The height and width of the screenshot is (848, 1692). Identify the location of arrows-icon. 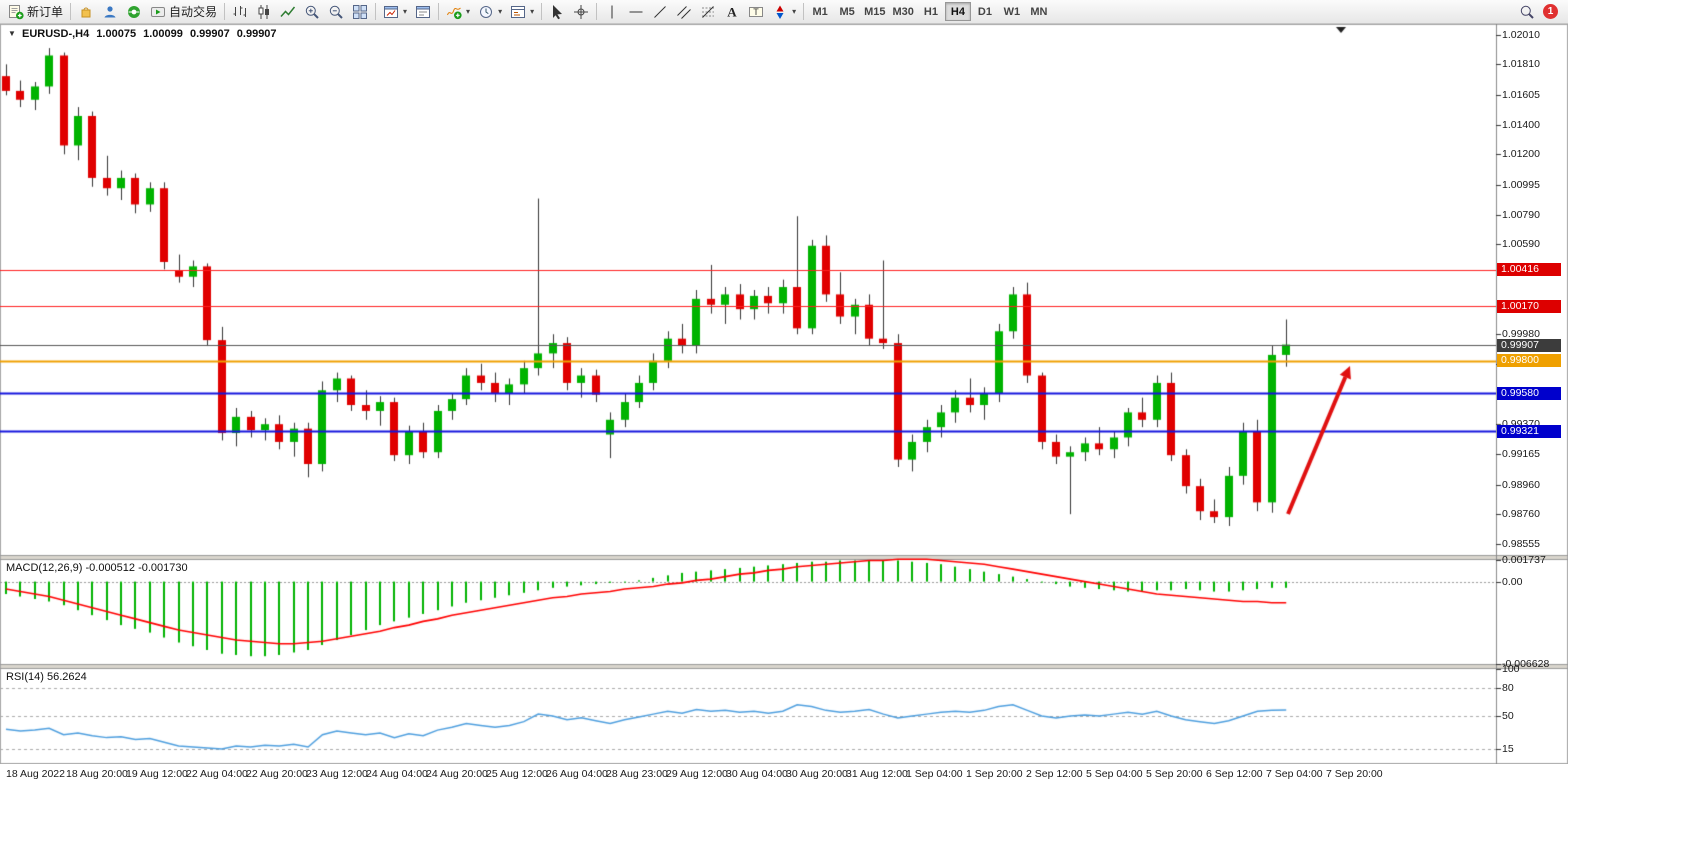
(780, 12).